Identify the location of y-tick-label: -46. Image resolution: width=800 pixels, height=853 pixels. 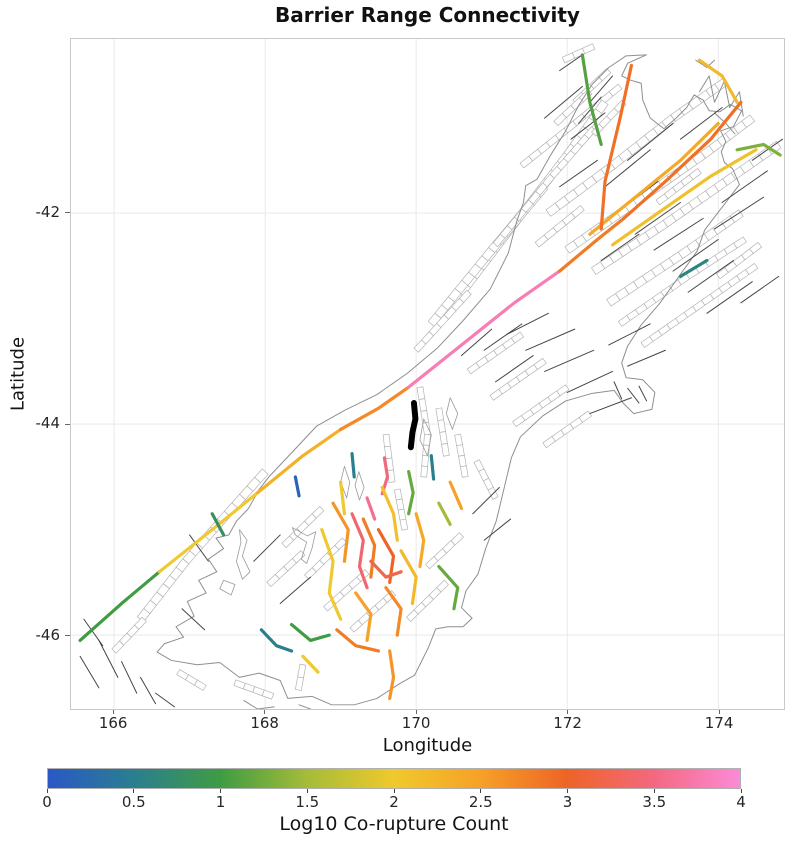
(48, 634).